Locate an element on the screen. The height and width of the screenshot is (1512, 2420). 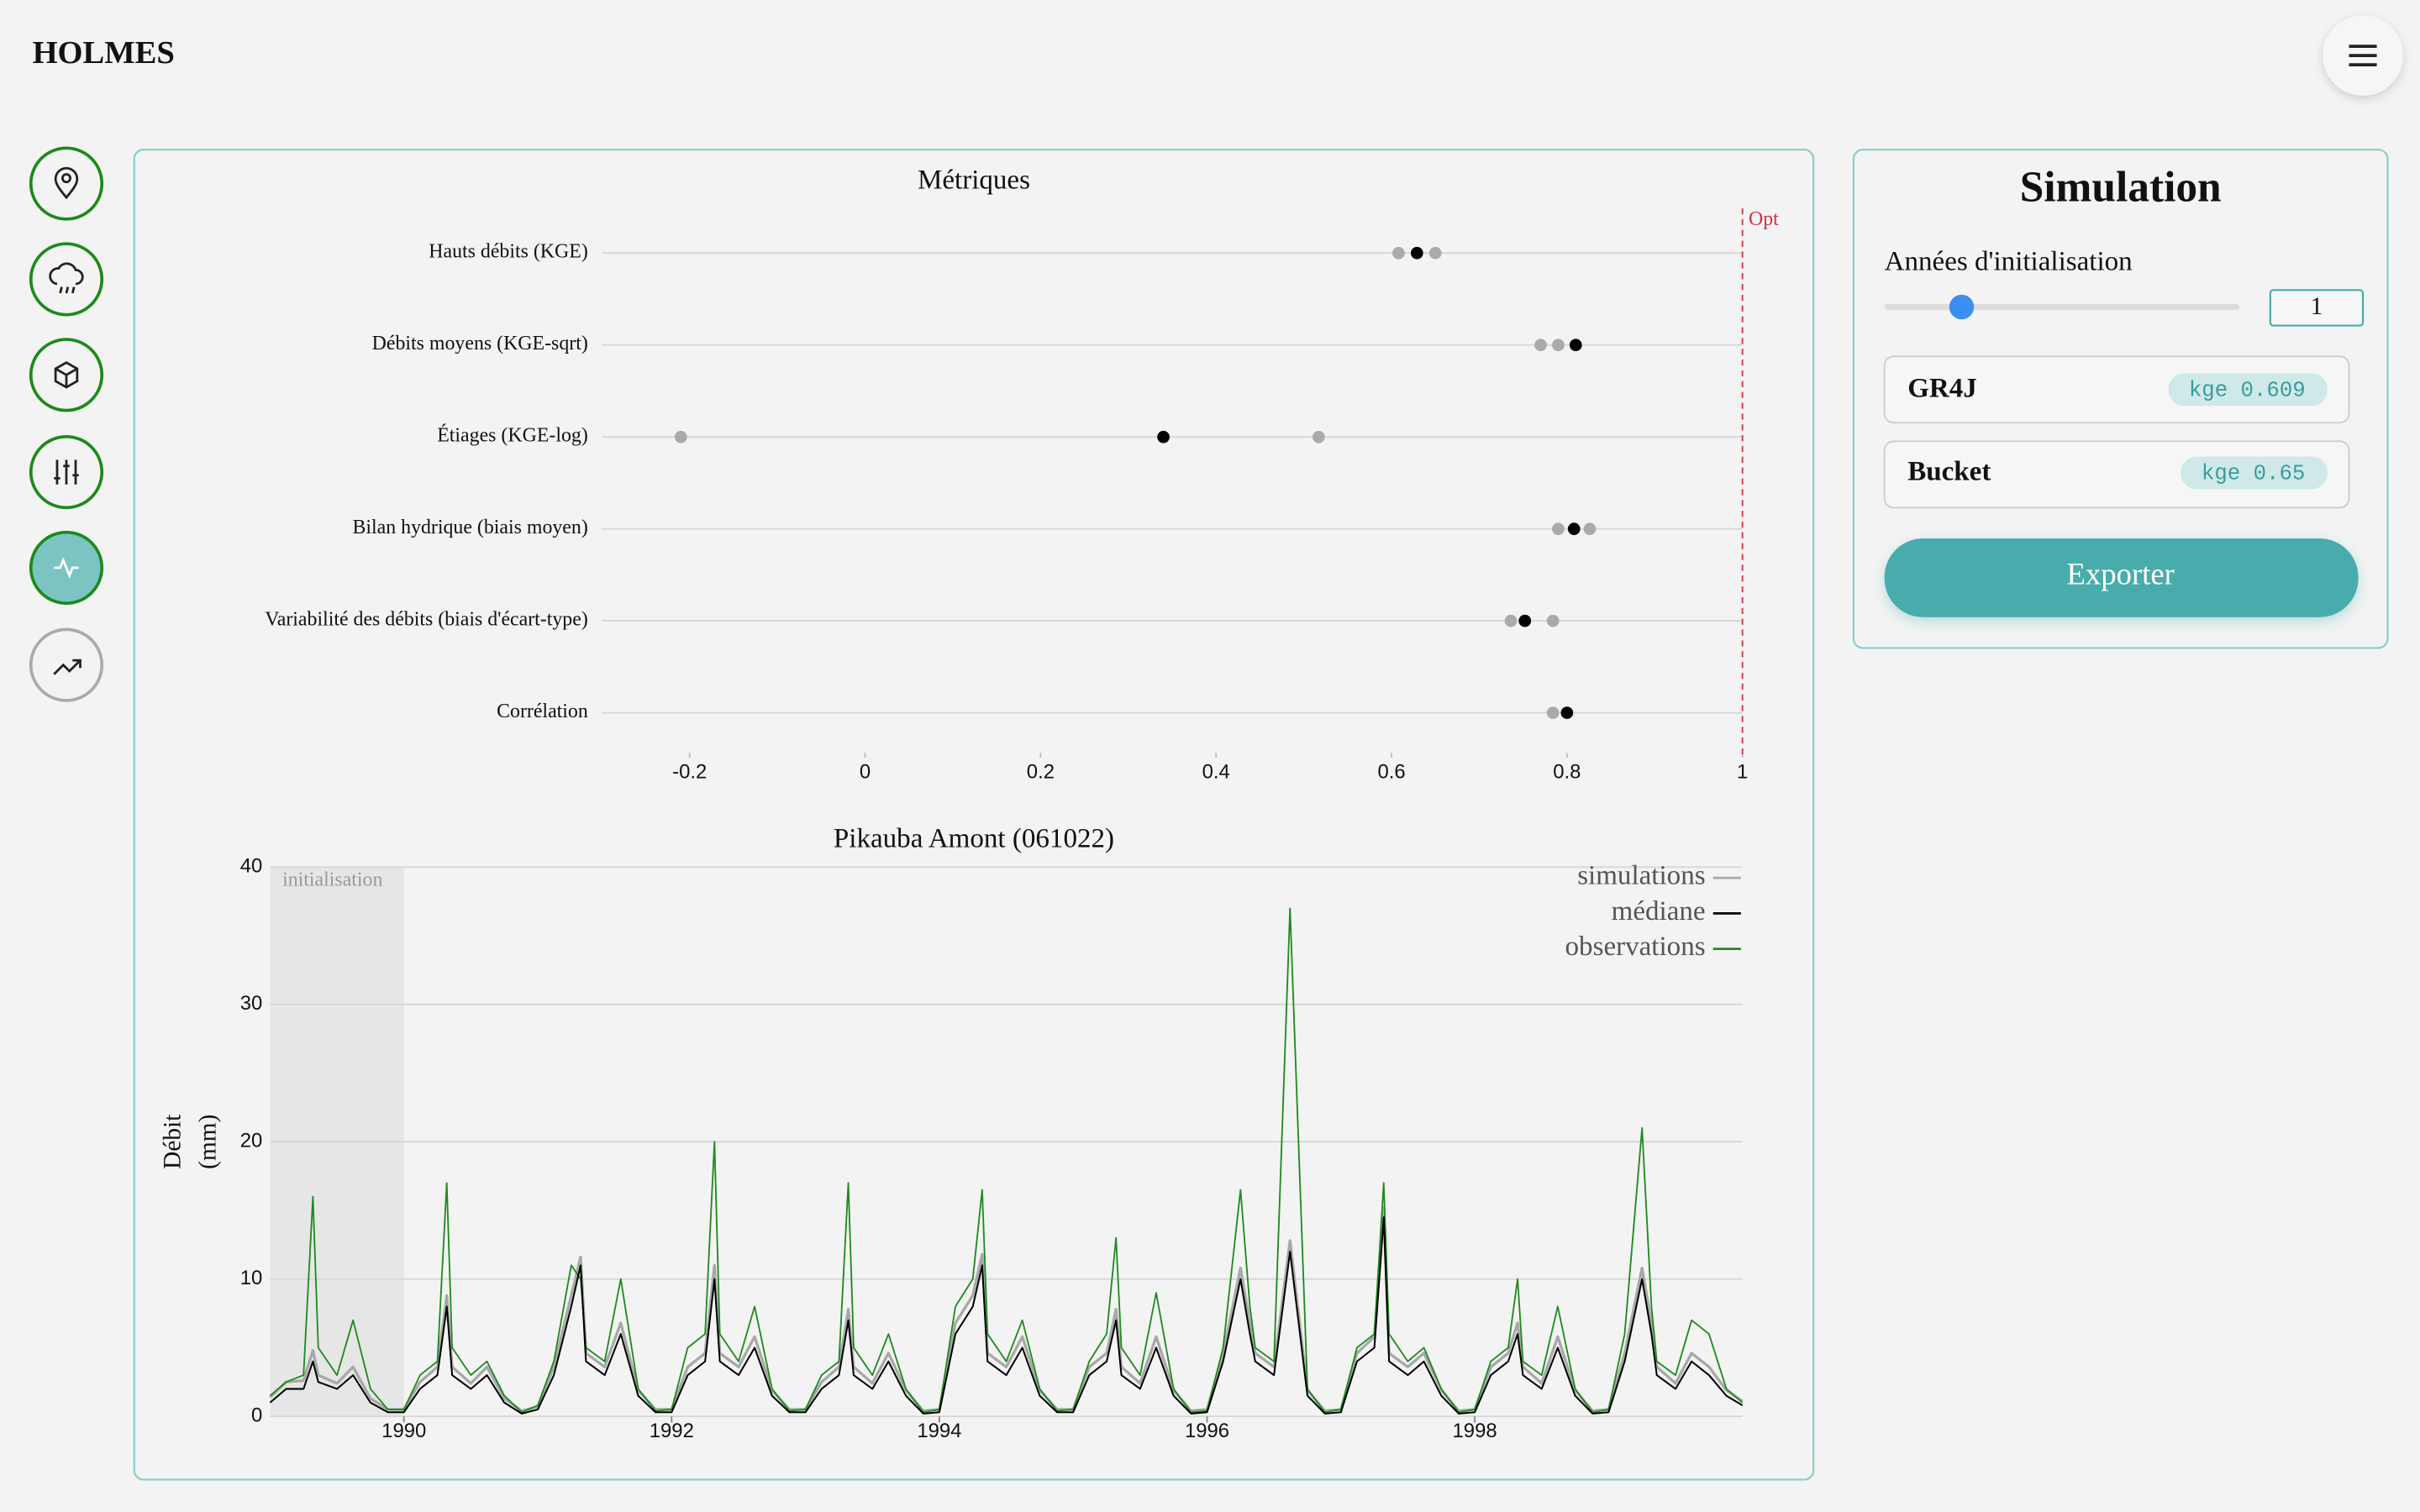
slider-label: Années d'initialisation is located at coordinates (2009, 262).